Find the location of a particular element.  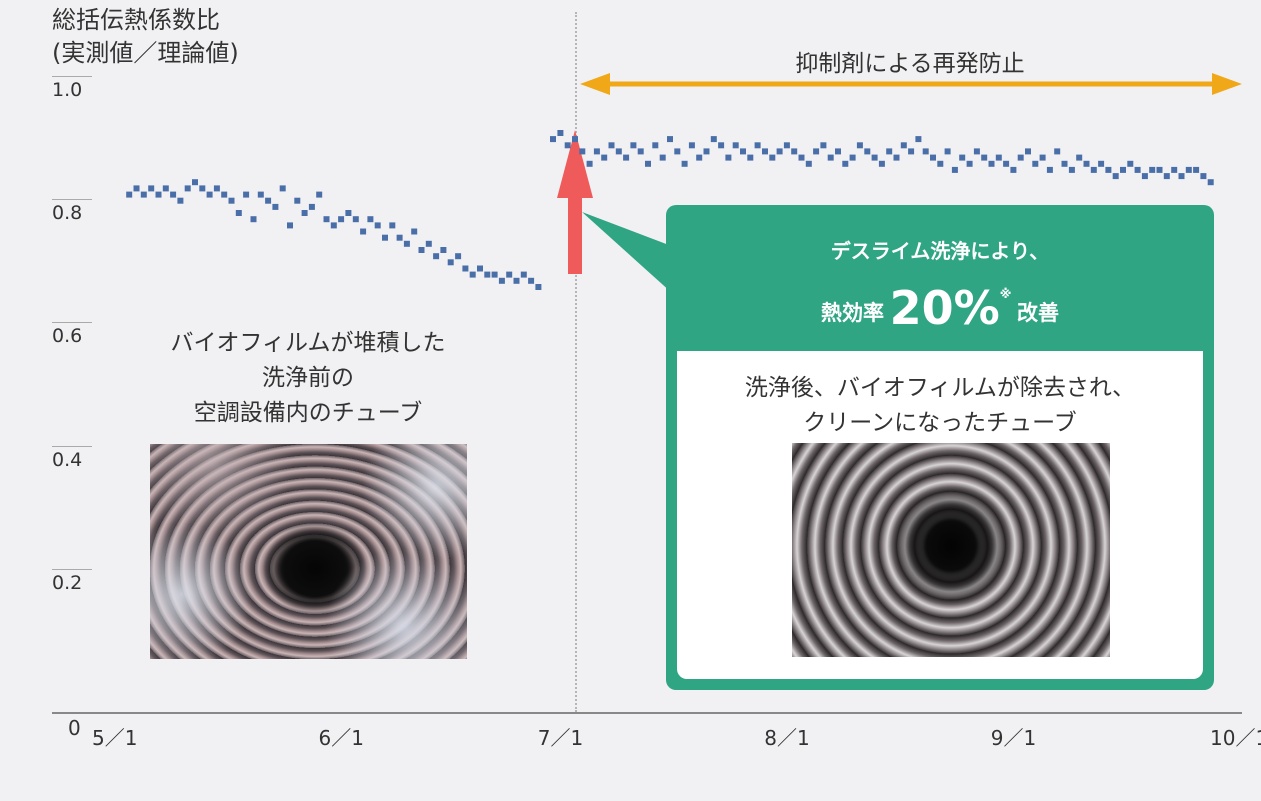

callout-pointer is located at coordinates (632, 257).